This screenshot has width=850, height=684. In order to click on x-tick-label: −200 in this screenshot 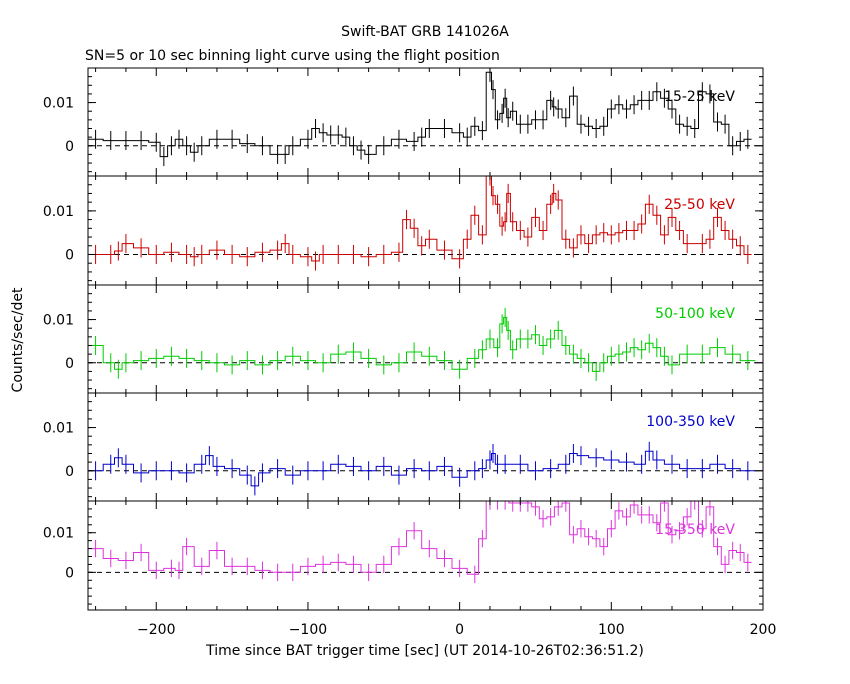, I will do `click(156, 630)`.